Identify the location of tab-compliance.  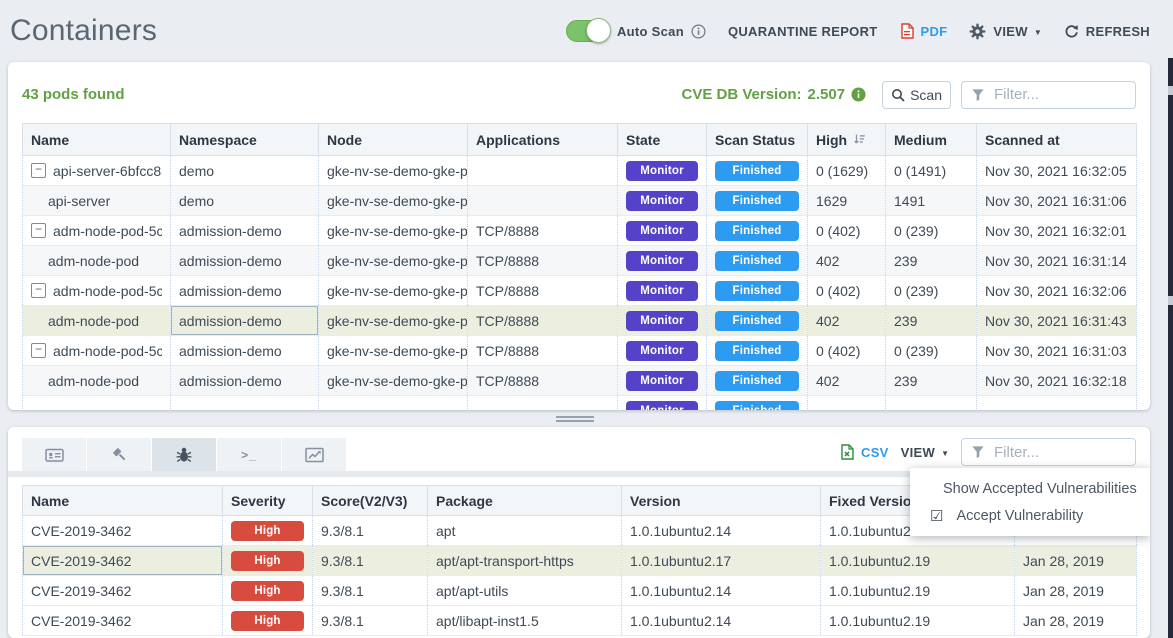
(119, 454).